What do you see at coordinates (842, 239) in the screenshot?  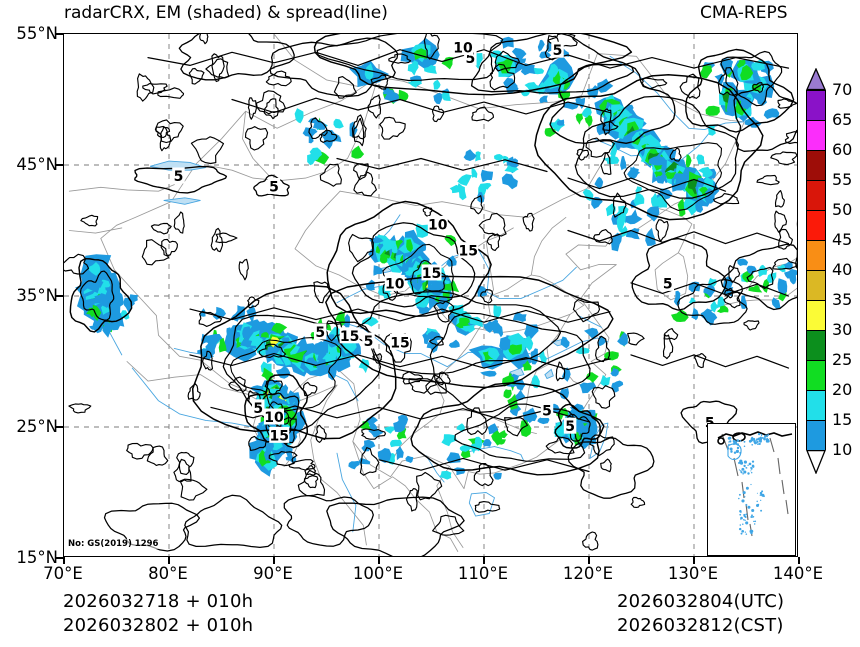 I see `colorbar-tick-label: 45` at bounding box center [842, 239].